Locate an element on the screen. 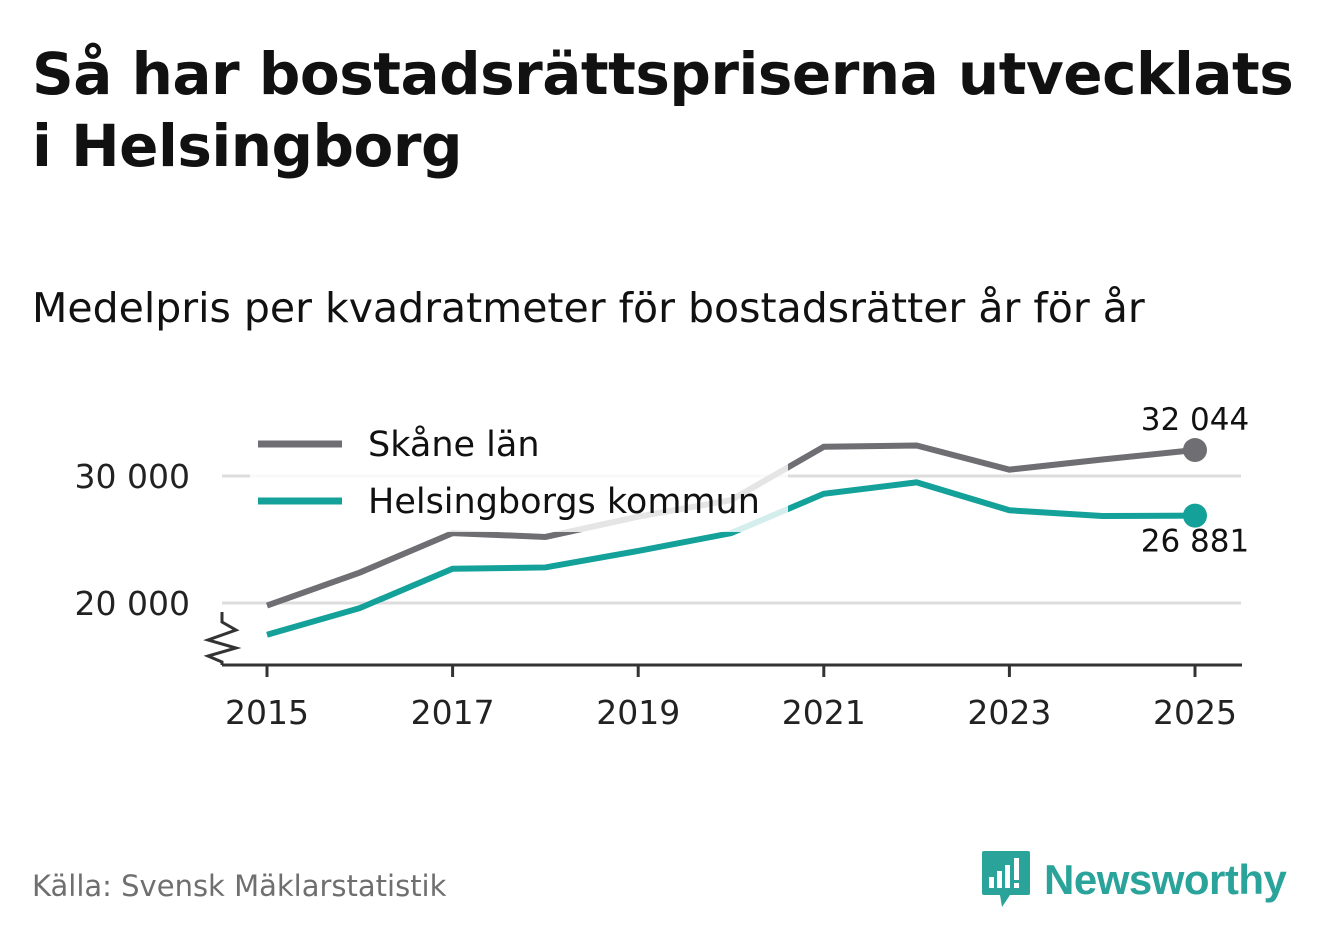  brand-name: Newsworthy is located at coordinates (1165, 879).